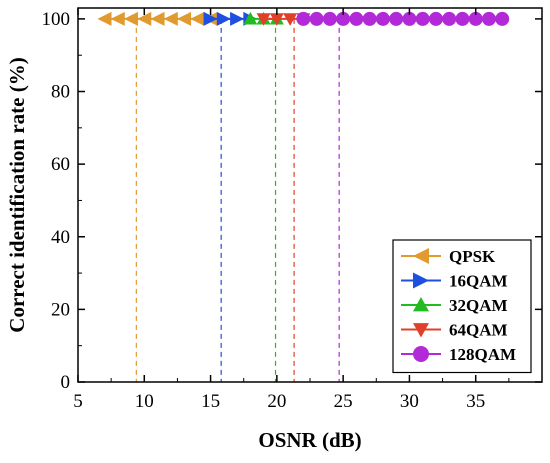 This screenshot has width=550, height=463. I want to click on y-tick-label: 40, so click(60, 237).